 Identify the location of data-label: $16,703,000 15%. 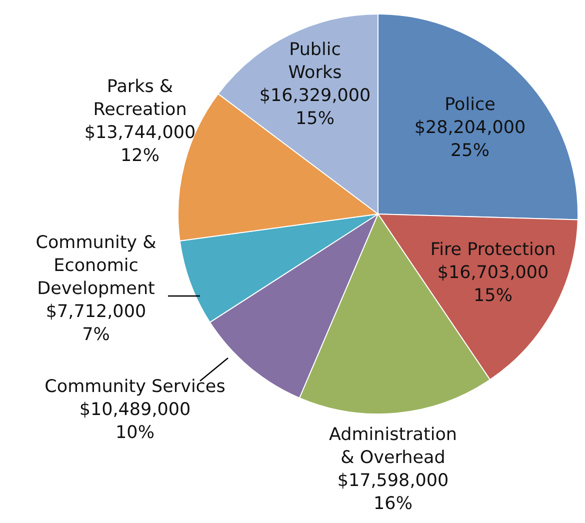
(493, 284).